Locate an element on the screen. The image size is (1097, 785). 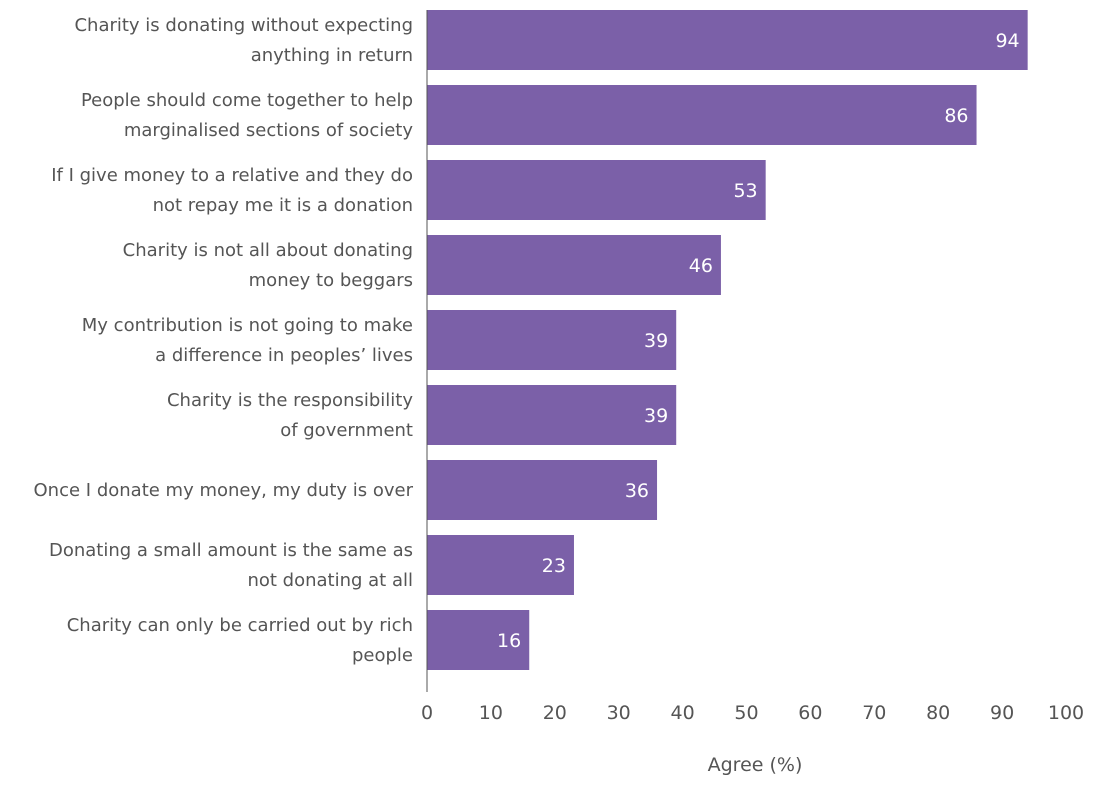
x-tick-label-3: 30 is located at coordinates (619, 713).